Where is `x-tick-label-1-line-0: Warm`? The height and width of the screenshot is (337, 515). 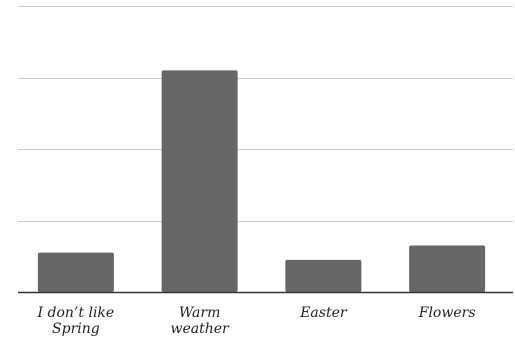
x-tick-label-1-line-0: Warm is located at coordinates (200, 313).